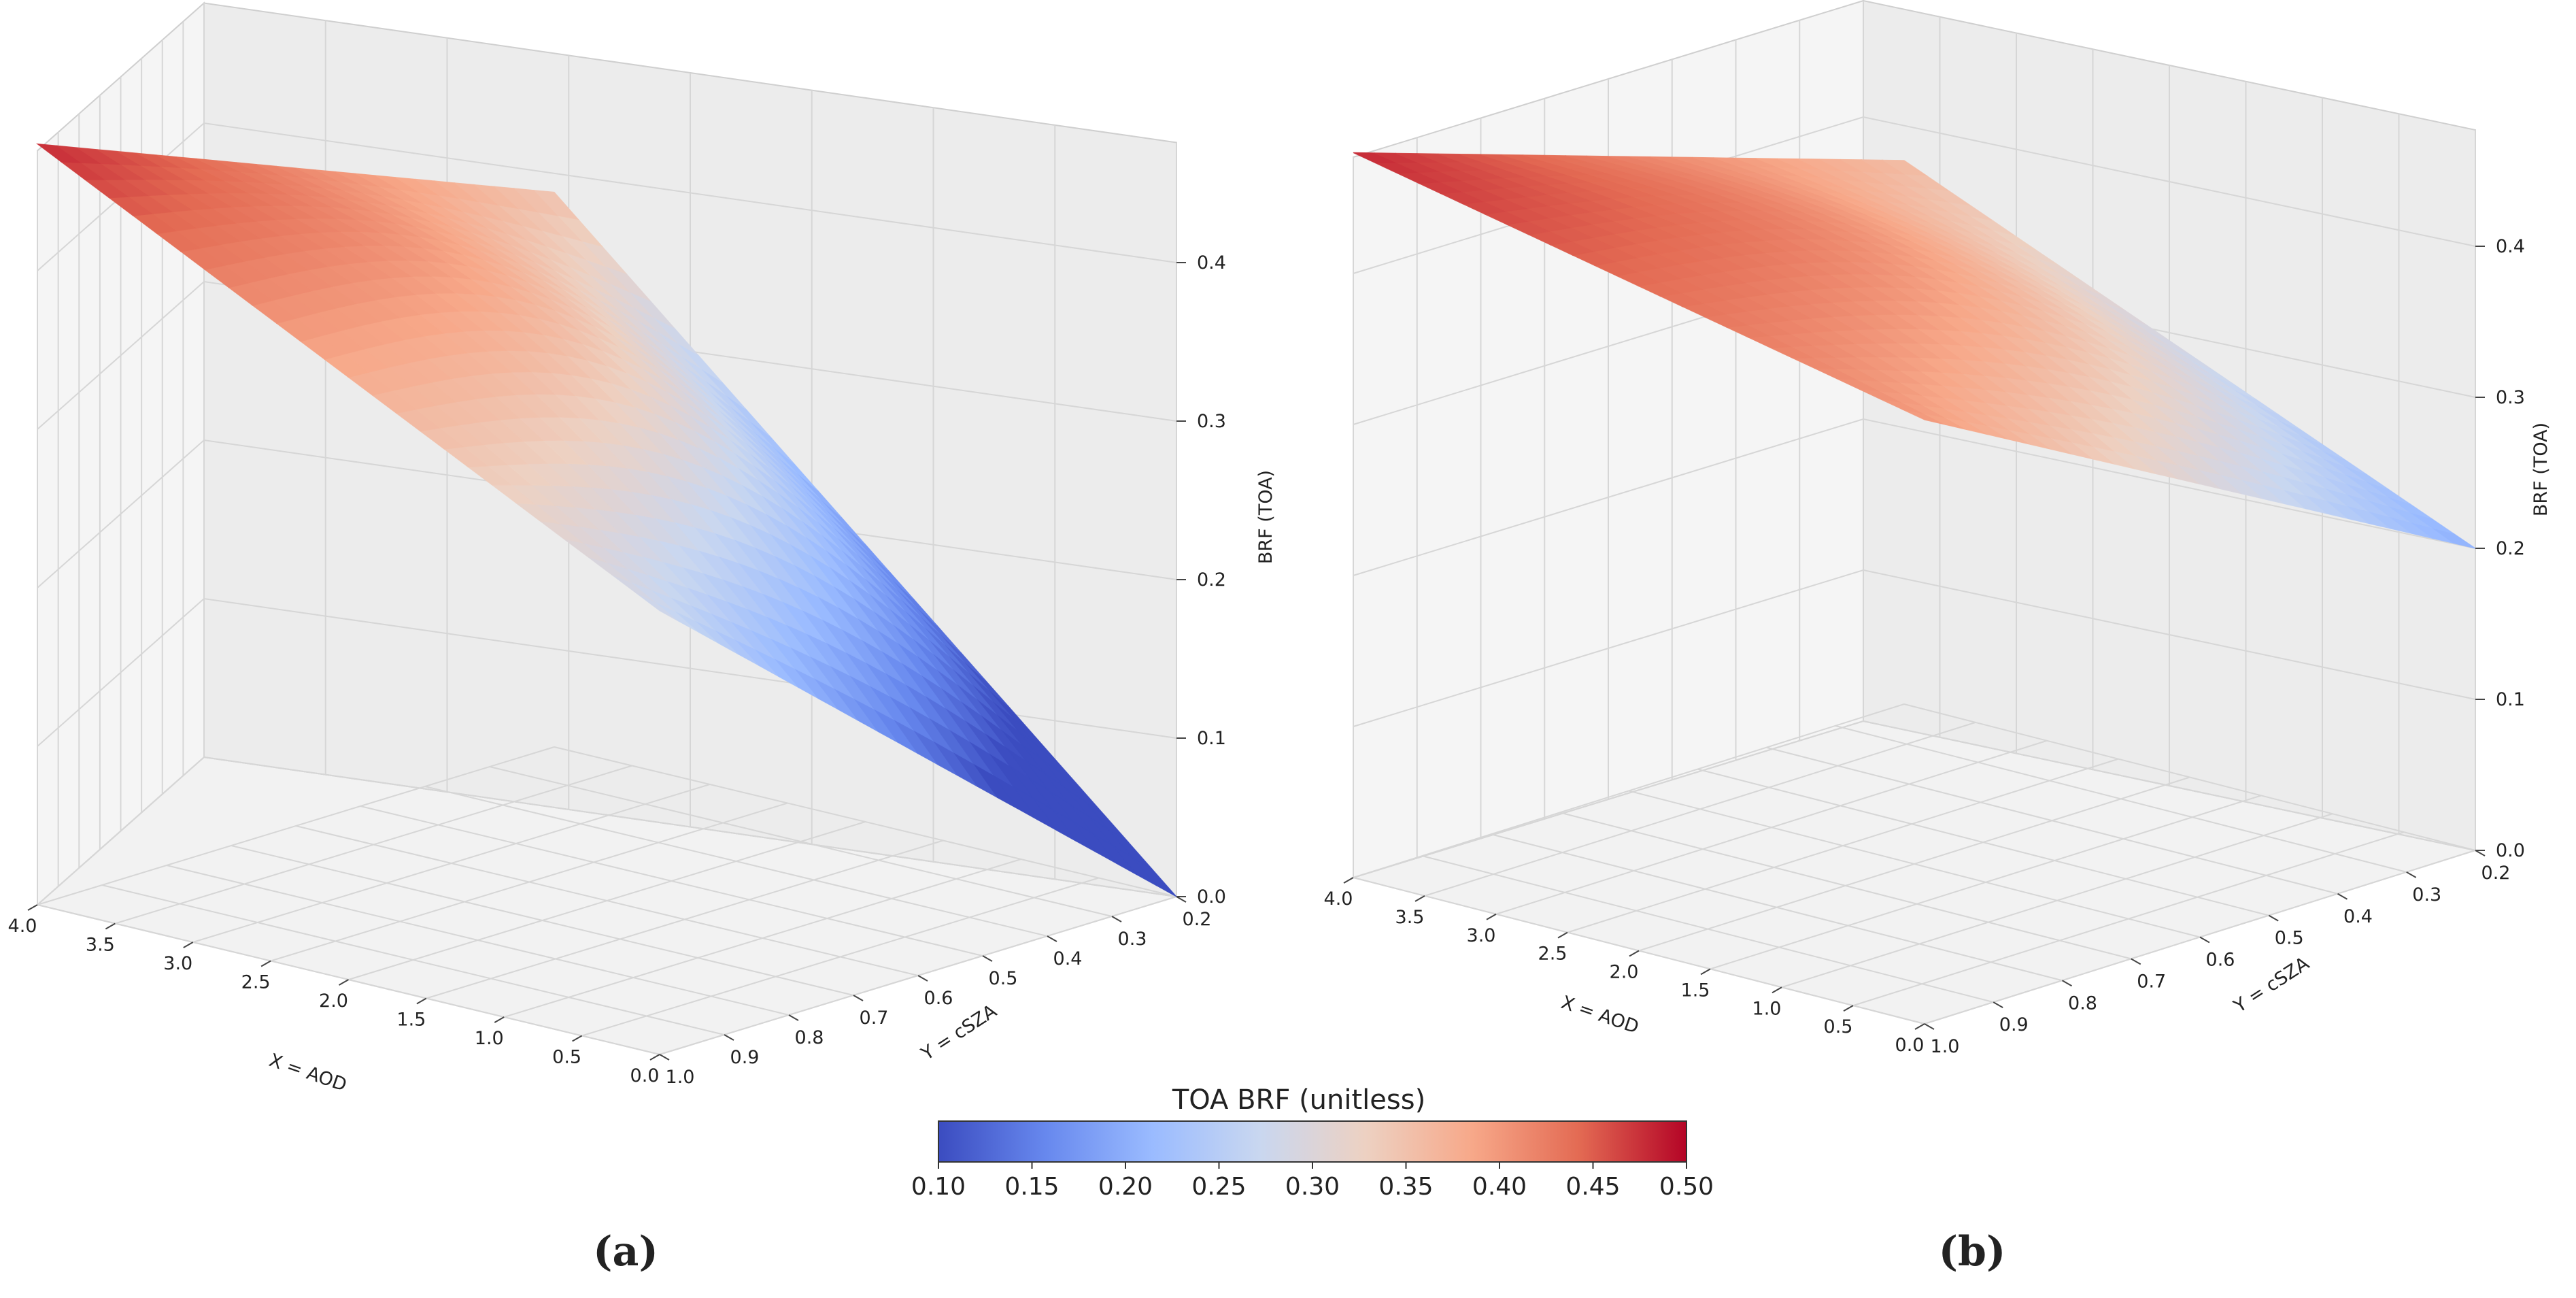 This screenshot has height=1298, width=2576. I want to click on y-tick-label: 0.3, so click(2426, 895).